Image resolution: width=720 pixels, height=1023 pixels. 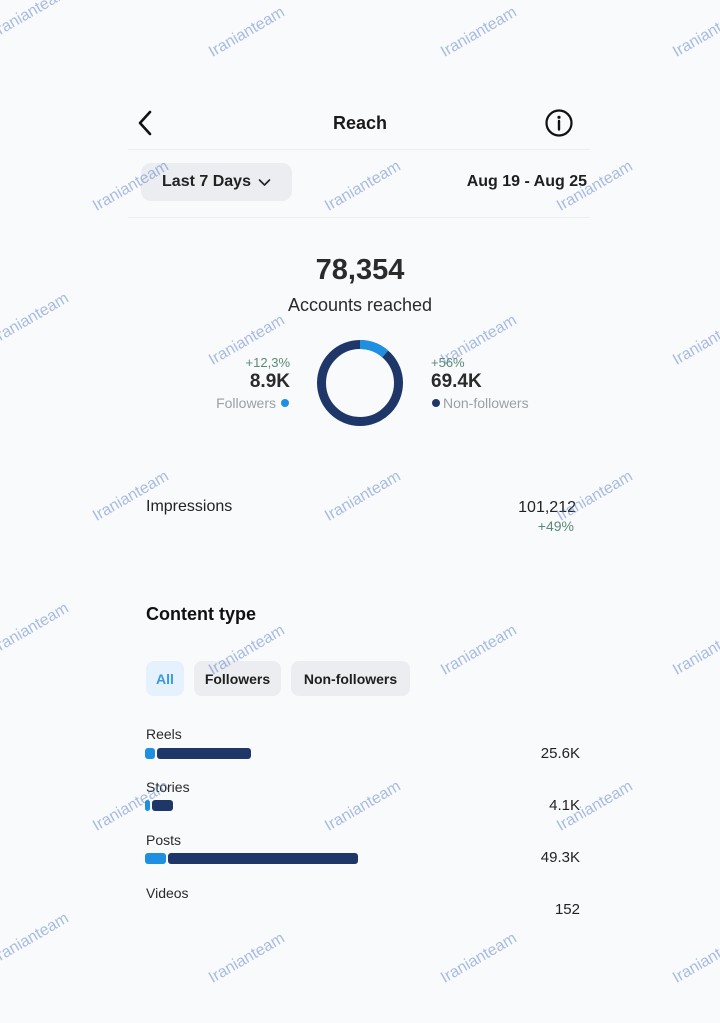 What do you see at coordinates (359, 217) in the screenshot?
I see `range-divider` at bounding box center [359, 217].